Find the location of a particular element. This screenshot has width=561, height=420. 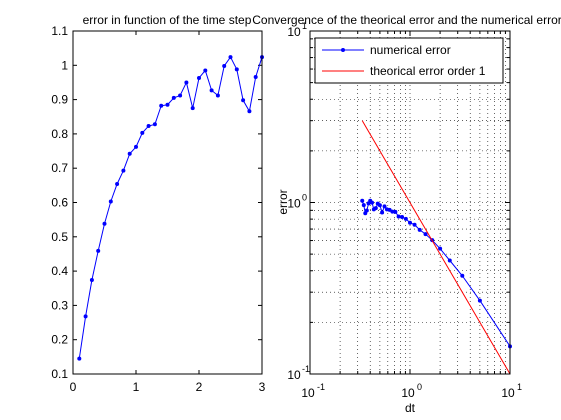

left-y-tick-label: 0.8 is located at coordinates (59, 134).